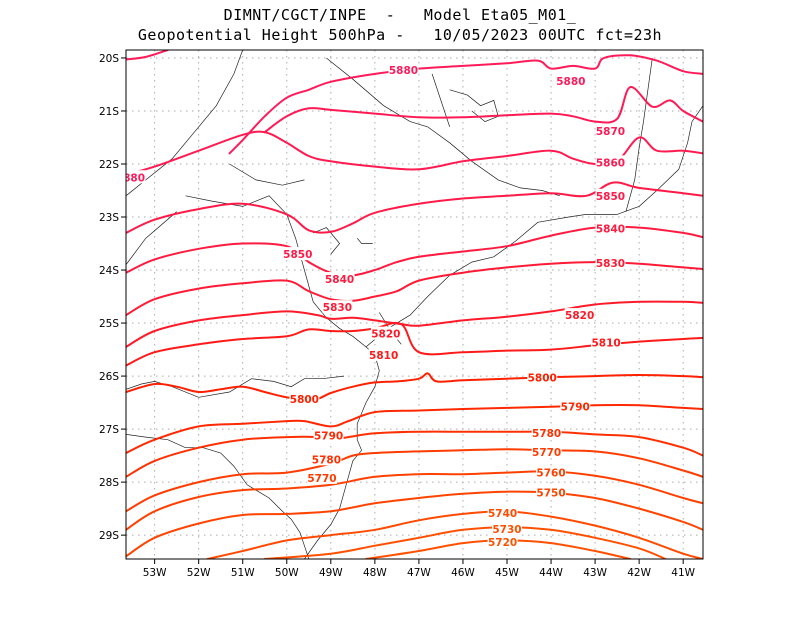 Image resolution: width=800 pixels, height=618 pixels. What do you see at coordinates (155, 573) in the screenshot?
I see `x-tick-label: 53W` at bounding box center [155, 573].